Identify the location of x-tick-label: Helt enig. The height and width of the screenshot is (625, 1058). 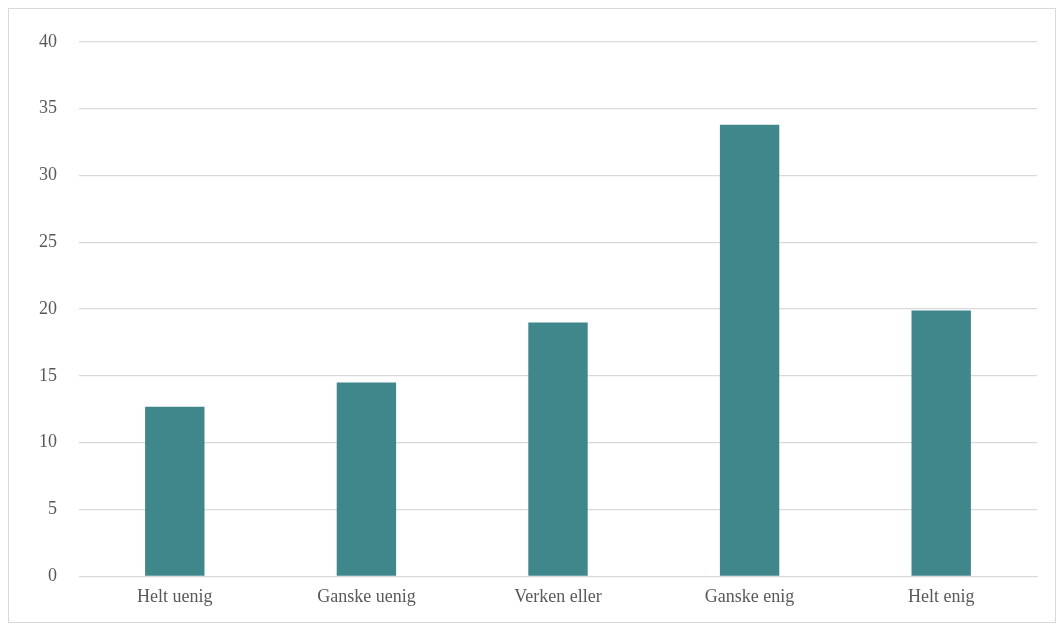
(941, 595).